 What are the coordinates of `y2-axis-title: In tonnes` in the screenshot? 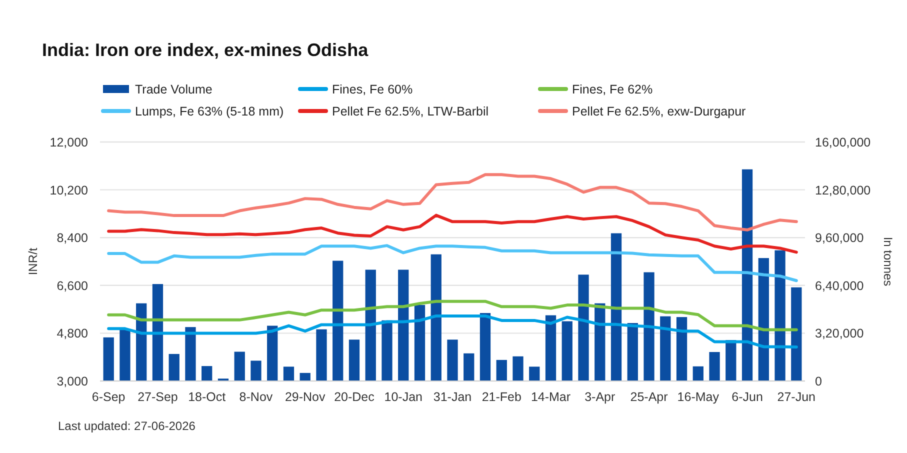 It's located at (888, 261).